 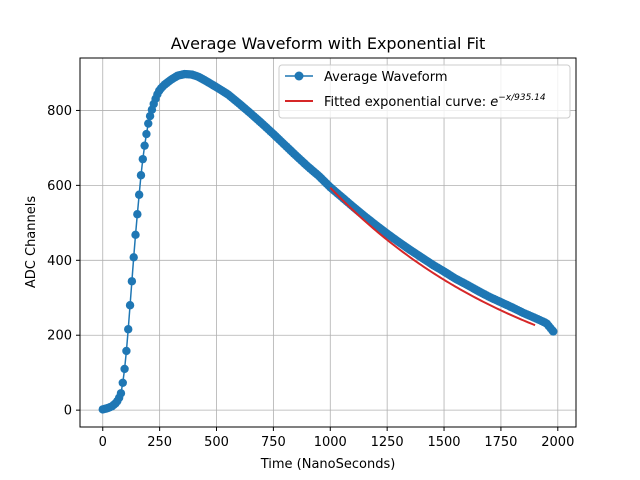 I want to click on x-axis-label: Time (NanoSeconds), so click(x=328, y=464).